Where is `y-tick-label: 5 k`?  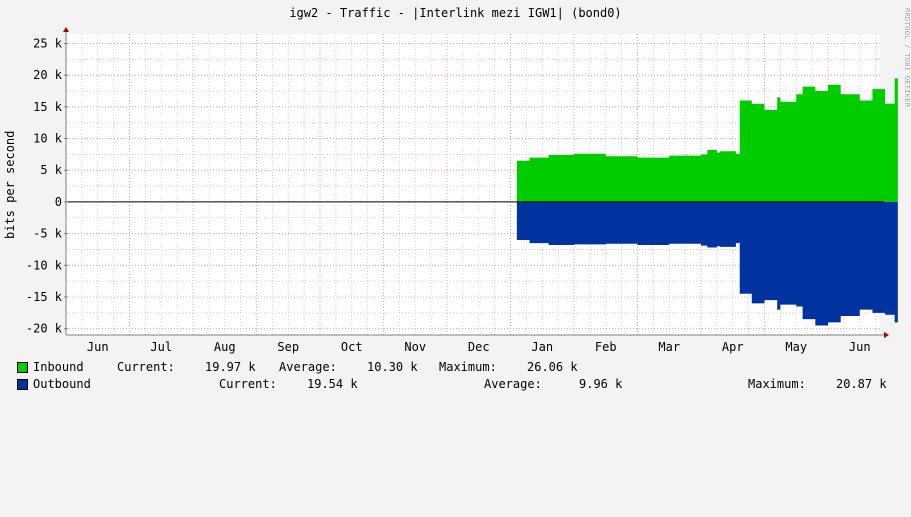
y-tick-label: 5 k is located at coordinates (51, 170).